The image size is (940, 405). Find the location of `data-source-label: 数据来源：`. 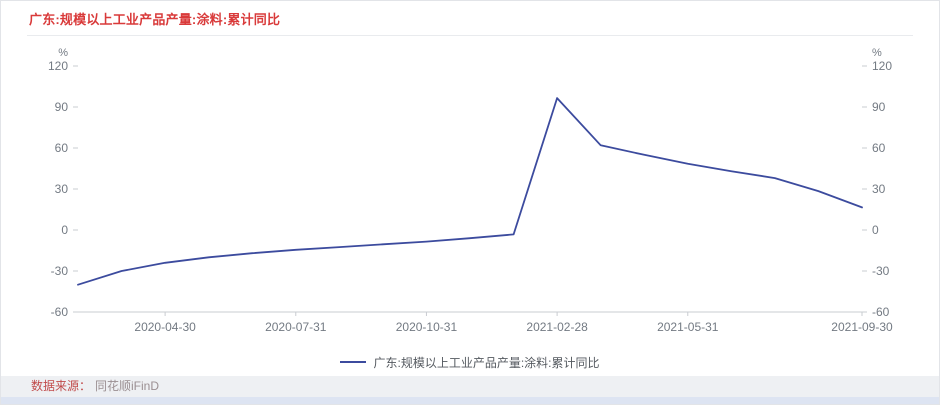

data-source-label: 数据来源： is located at coordinates (61, 386).